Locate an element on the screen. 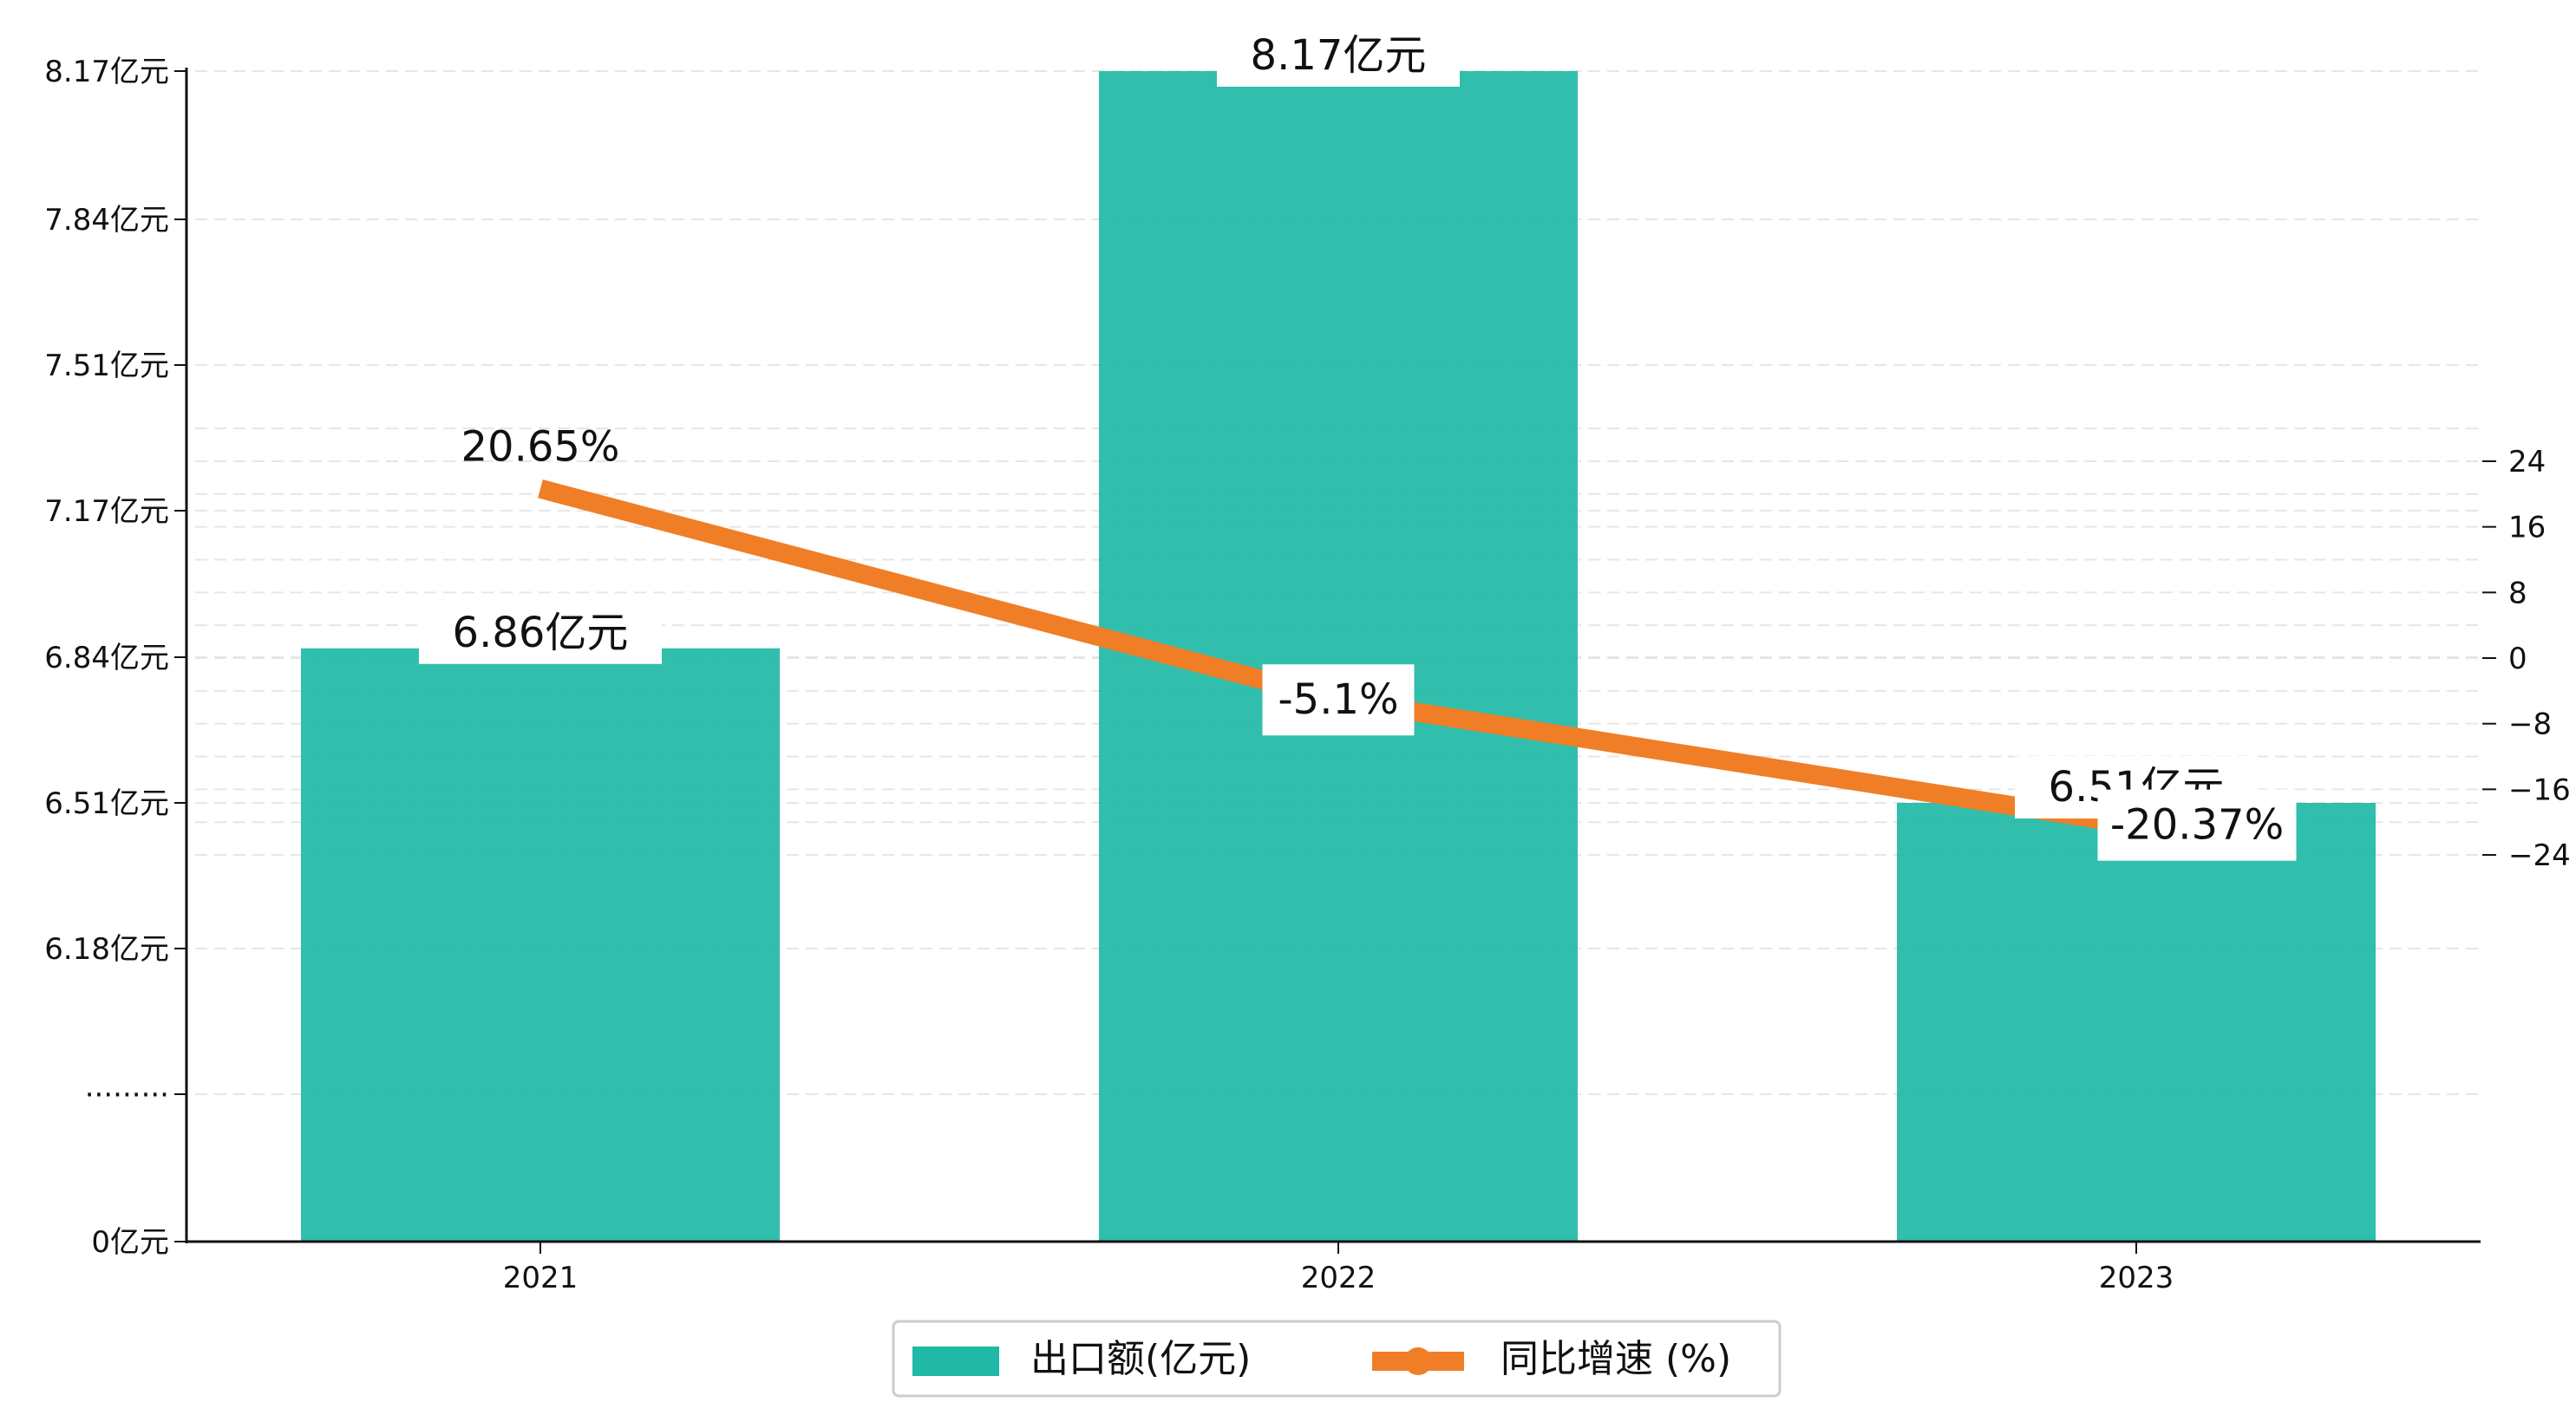 This screenshot has width=2576, height=1415. bar-2023 is located at coordinates (2136, 1022).